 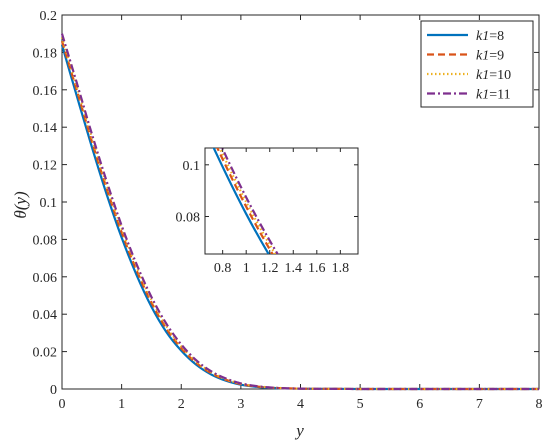 What do you see at coordinates (240, 404) in the screenshot?
I see `x-tick-label: 3` at bounding box center [240, 404].